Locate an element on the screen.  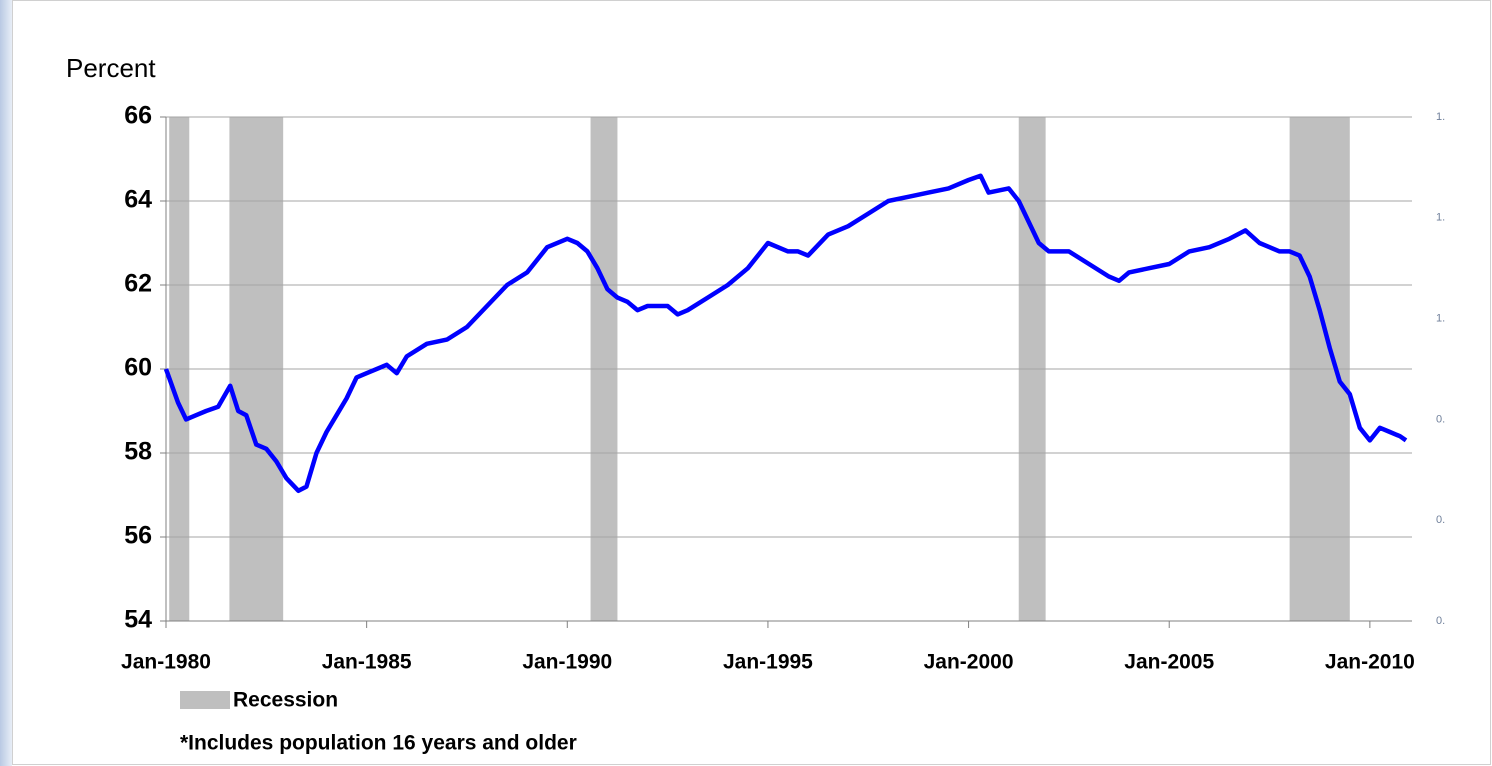
y-axis-label: Percent is located at coordinates (111, 68).